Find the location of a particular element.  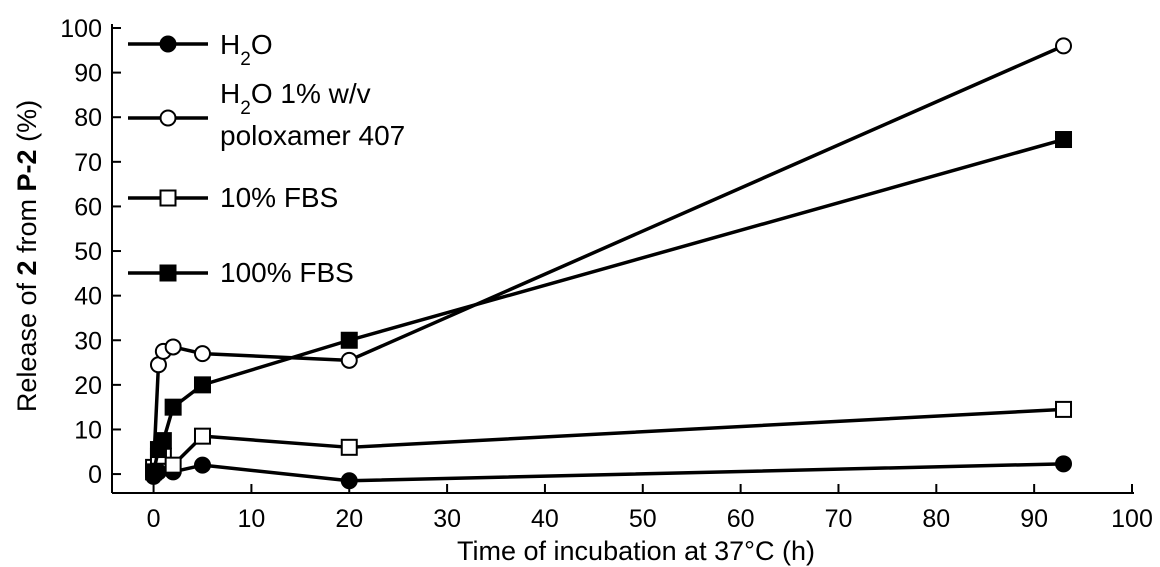

legend-item: H2O is located at coordinates (200, 49).